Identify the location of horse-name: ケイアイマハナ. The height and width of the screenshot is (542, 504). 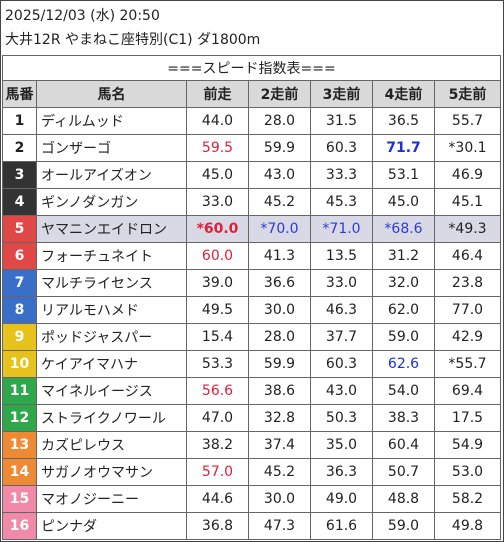
(111, 364).